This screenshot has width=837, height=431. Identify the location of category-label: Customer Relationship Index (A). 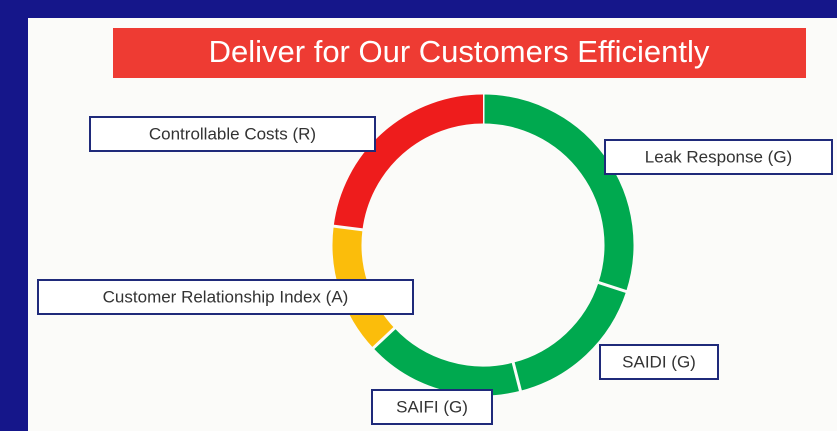
(226, 296).